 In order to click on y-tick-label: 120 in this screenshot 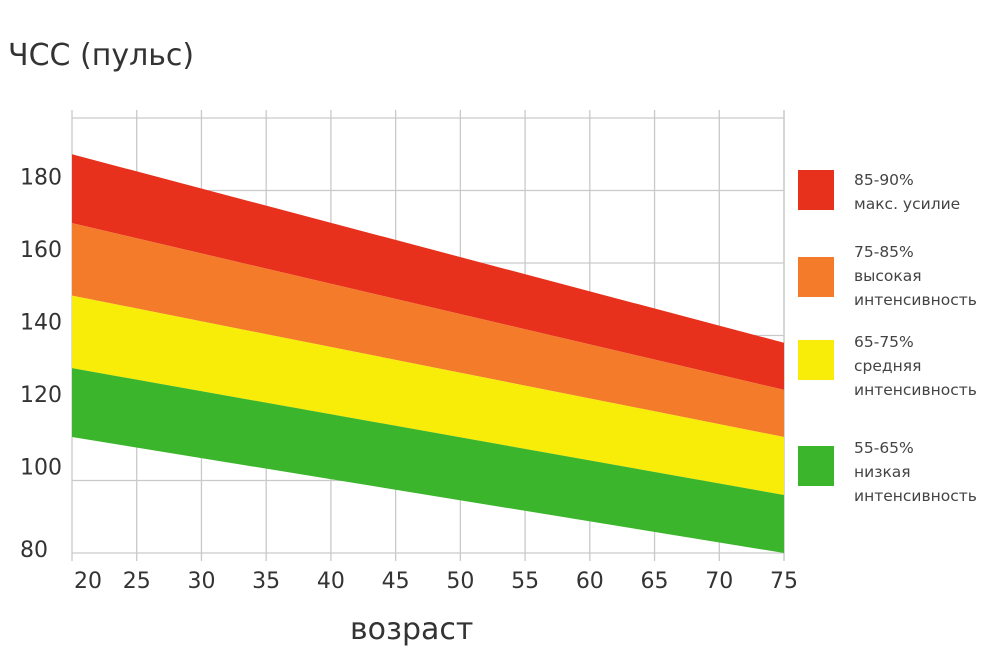, I will do `click(41, 395)`.